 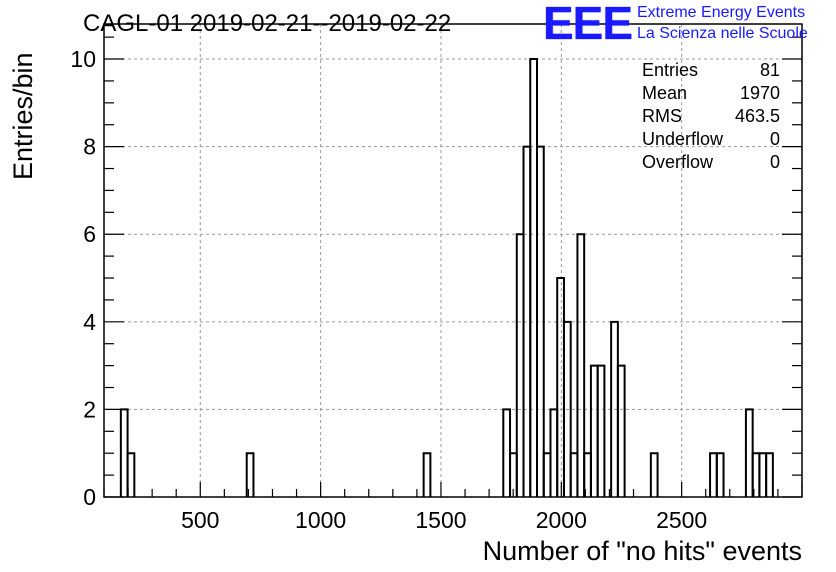 I want to click on stat-underflow: Underflow 0, so click(x=711, y=140).